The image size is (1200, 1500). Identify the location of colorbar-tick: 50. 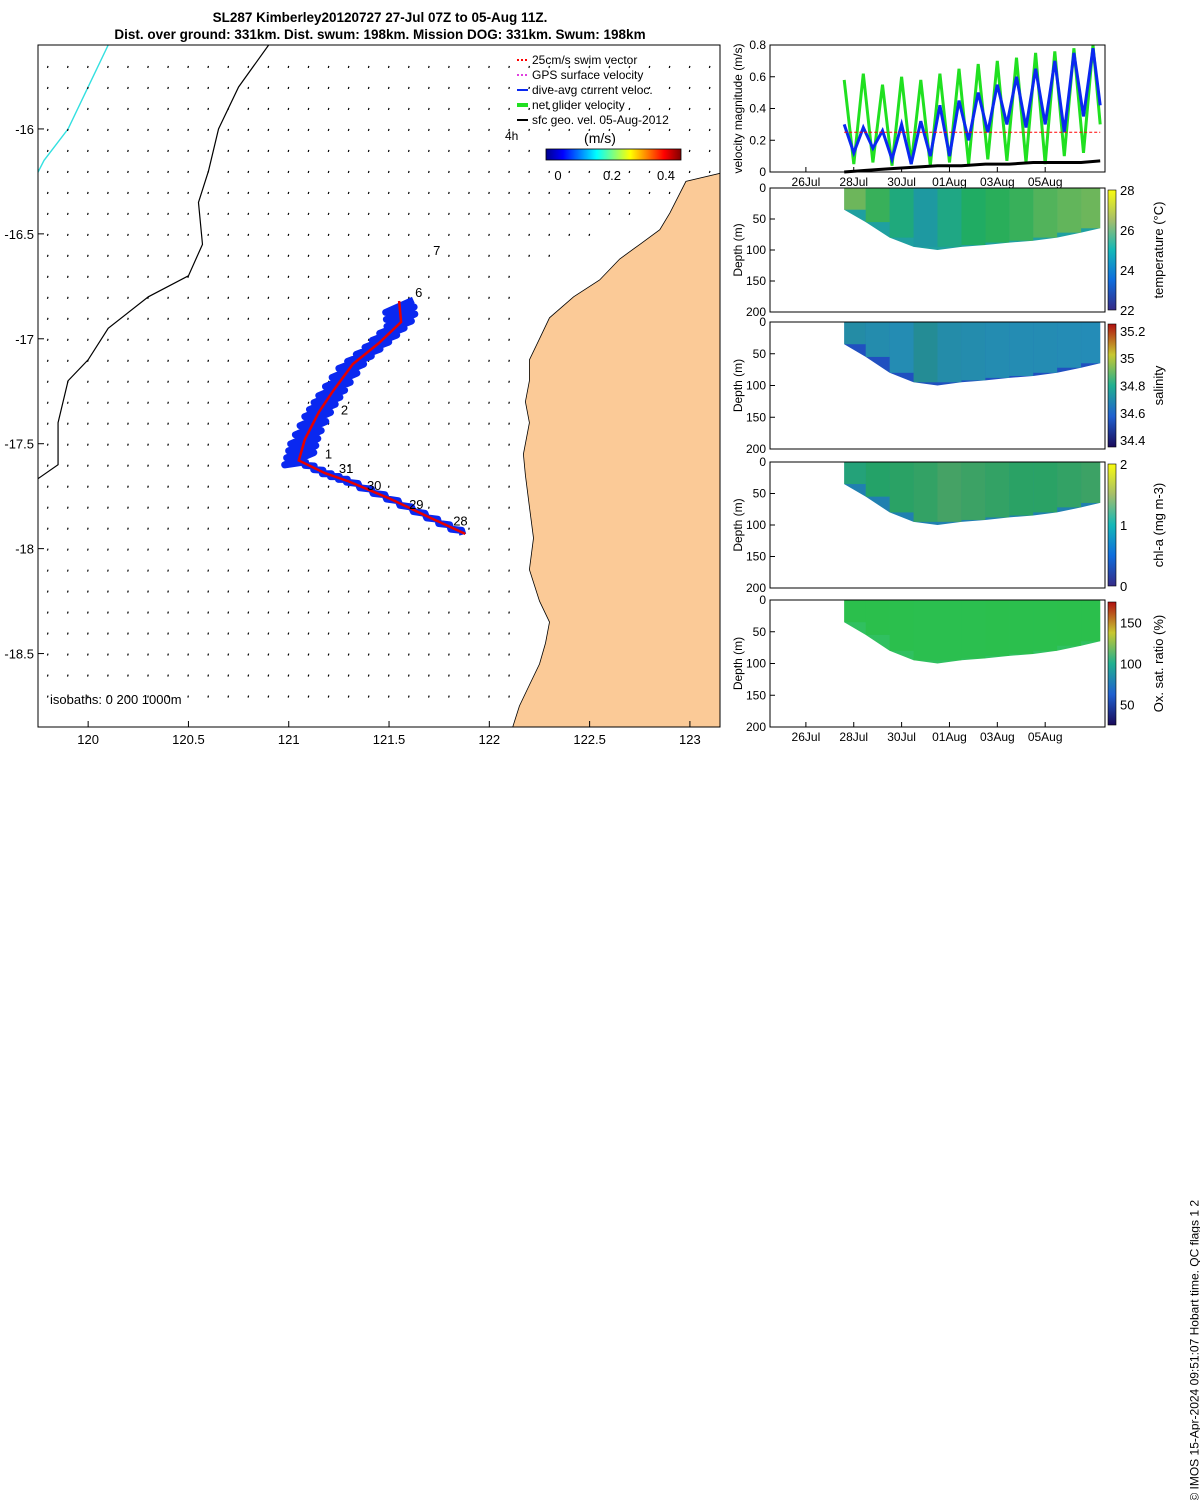
(1127, 705).